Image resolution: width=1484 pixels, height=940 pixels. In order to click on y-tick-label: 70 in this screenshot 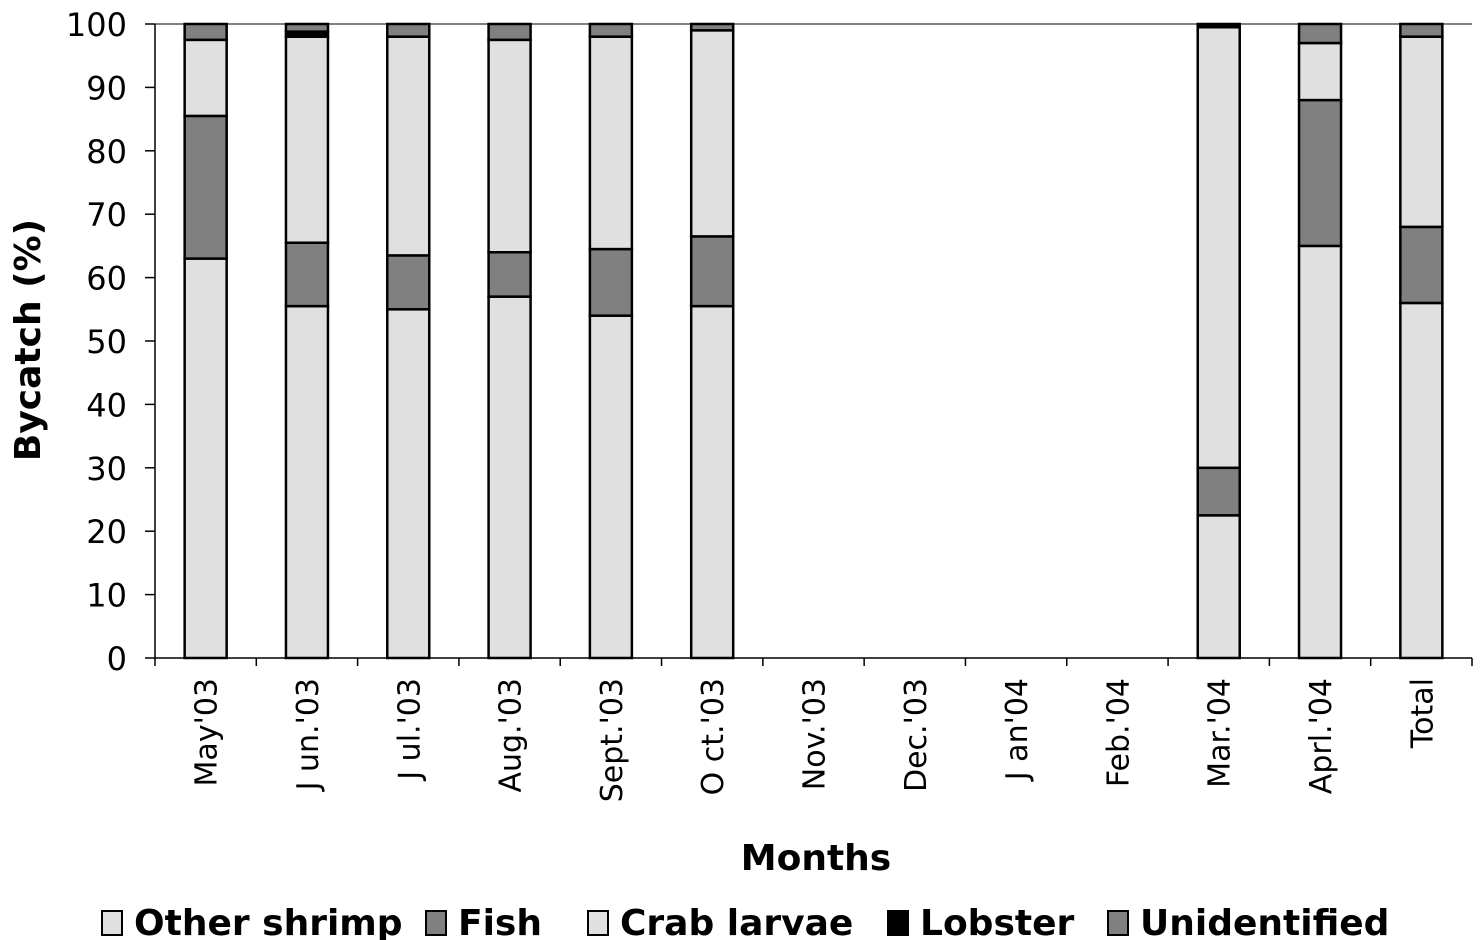, I will do `click(106, 215)`.